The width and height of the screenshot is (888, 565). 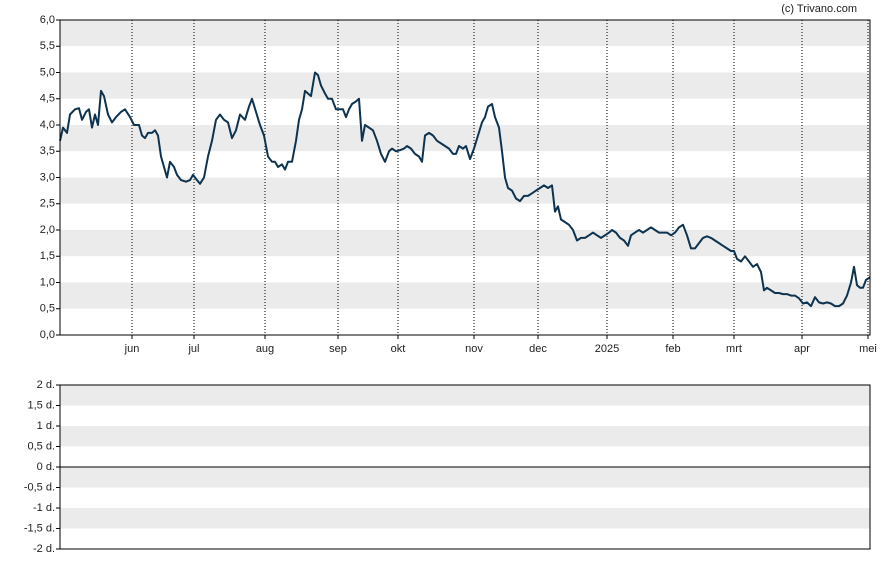 I want to click on x-tick-label: okt, so click(x=398, y=349).